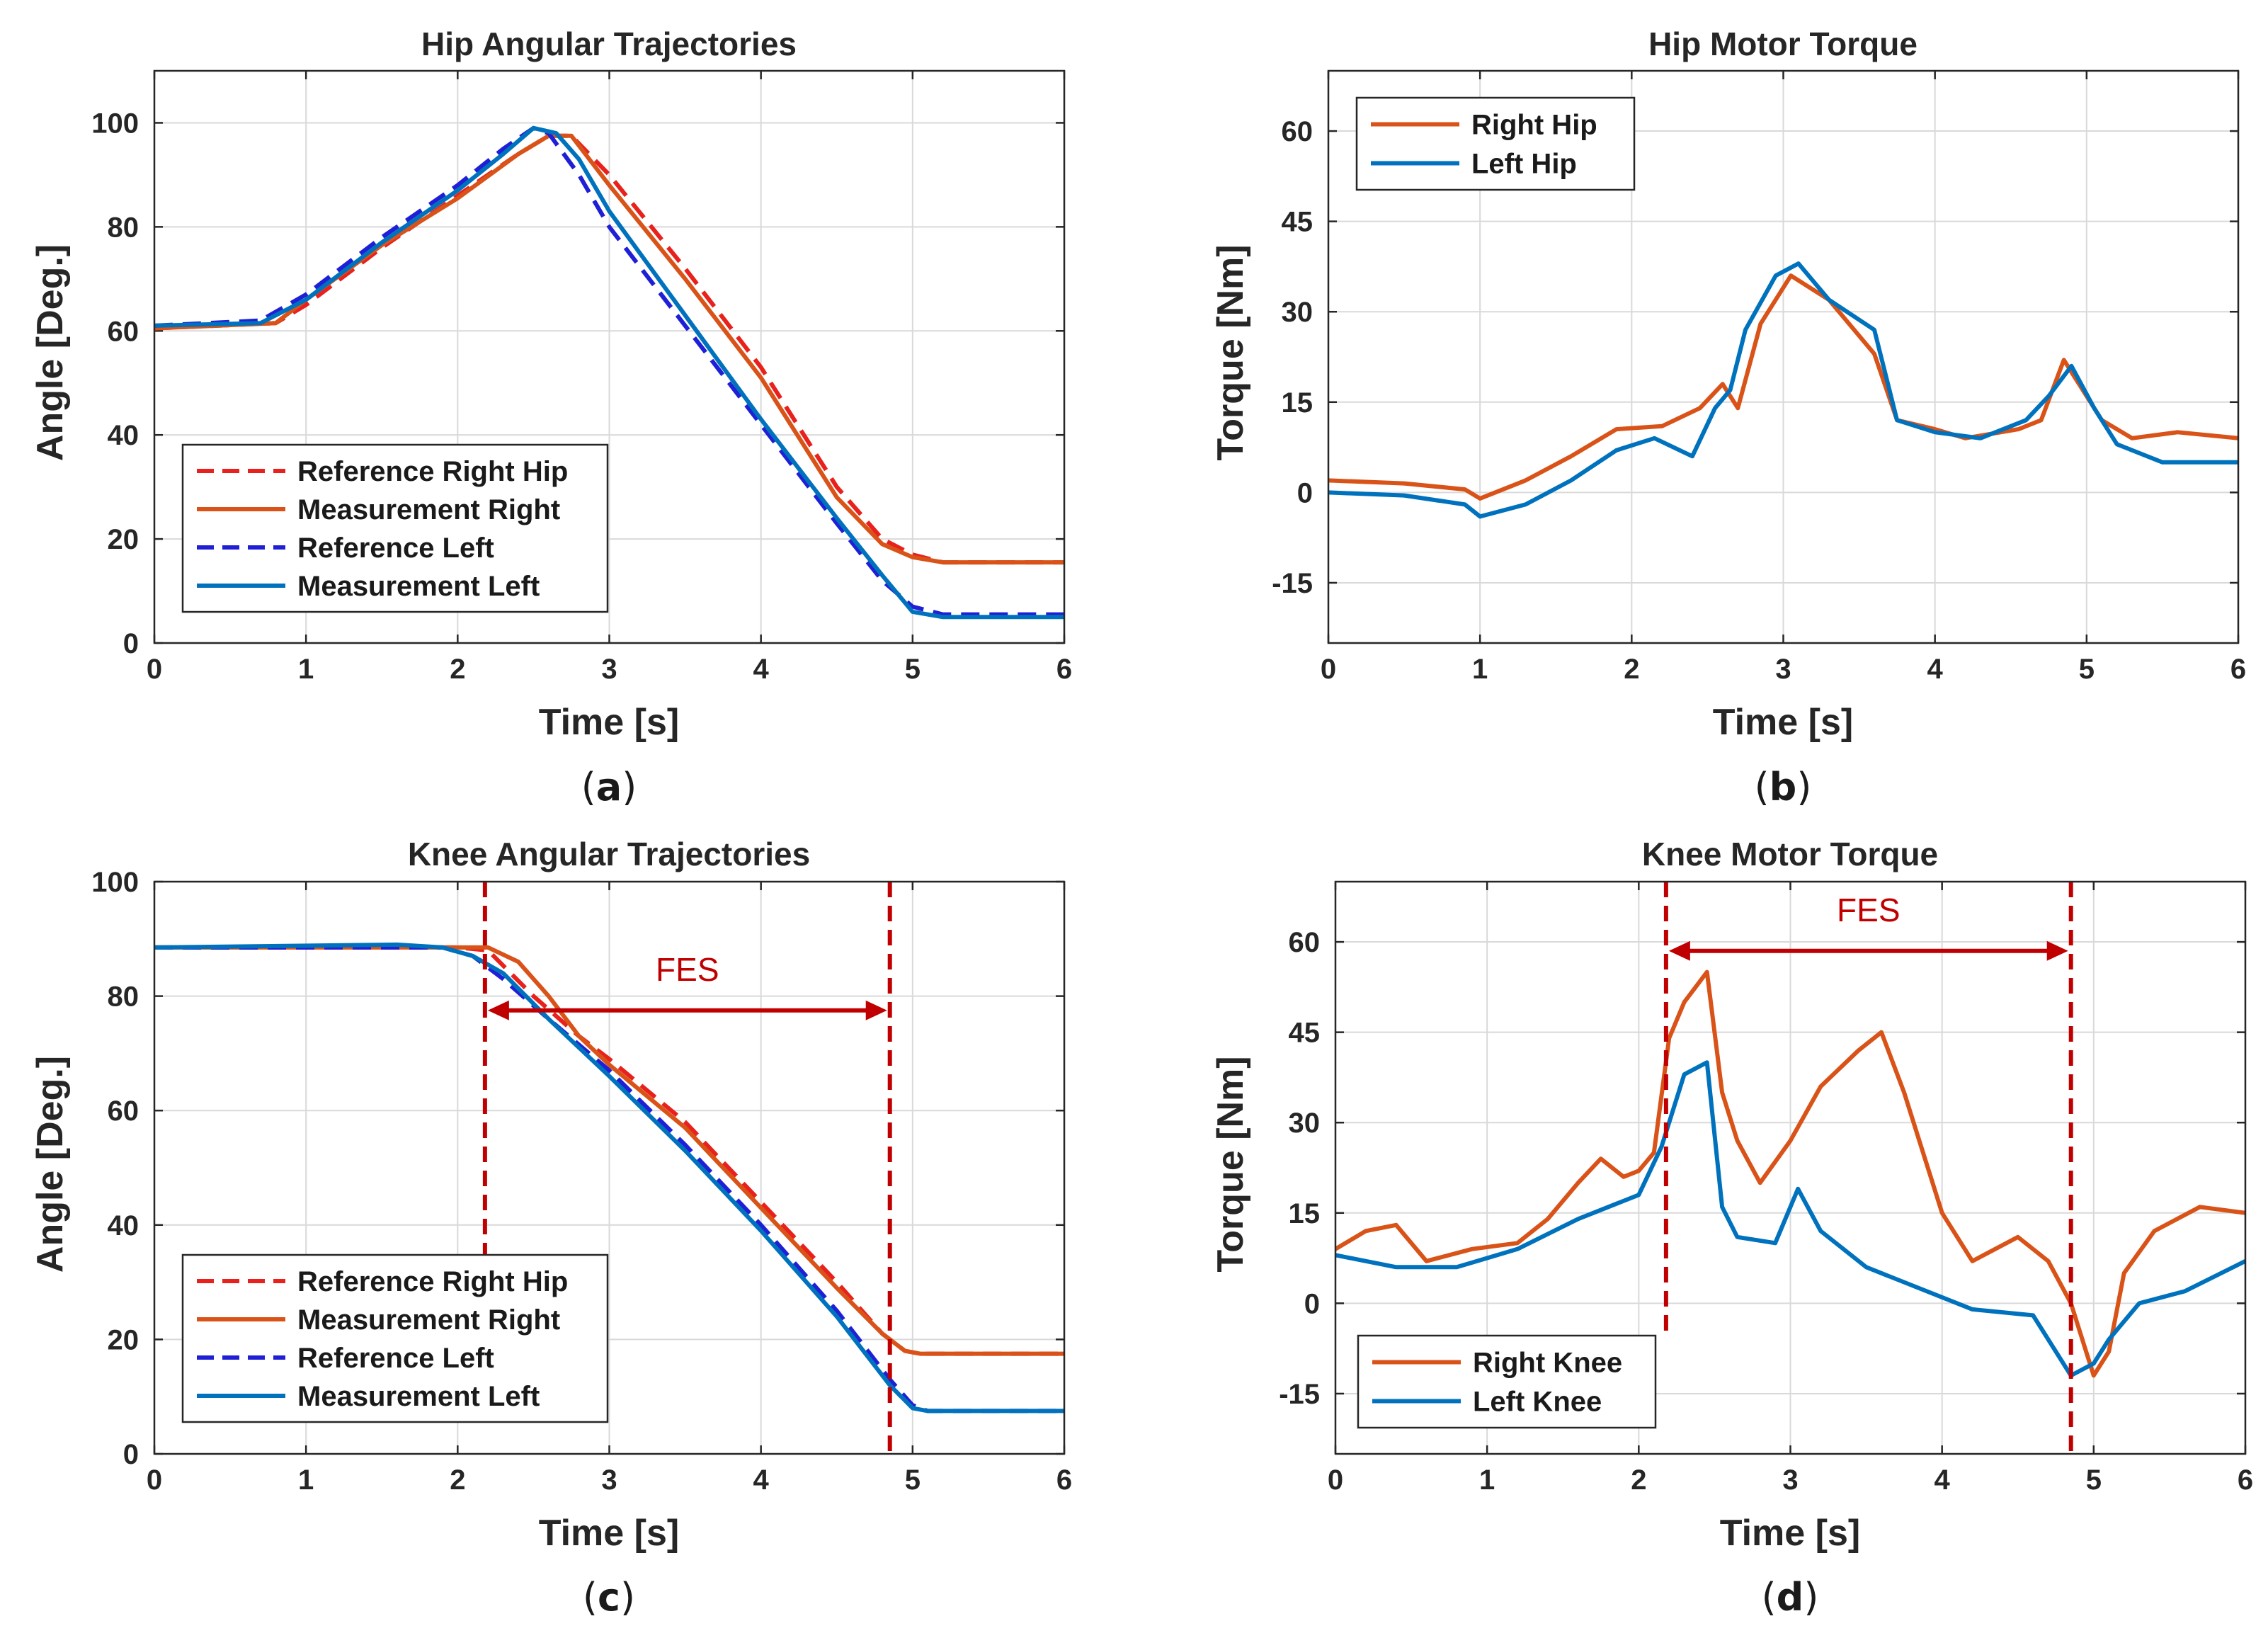  I want to click on legend-entry: Left Knee, so click(1537, 1403).